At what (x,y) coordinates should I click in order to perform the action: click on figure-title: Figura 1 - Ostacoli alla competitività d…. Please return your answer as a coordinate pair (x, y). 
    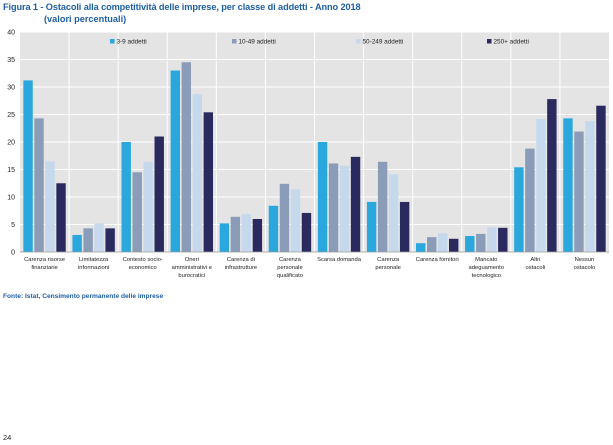
    Looking at the image, I should click on (182, 7).